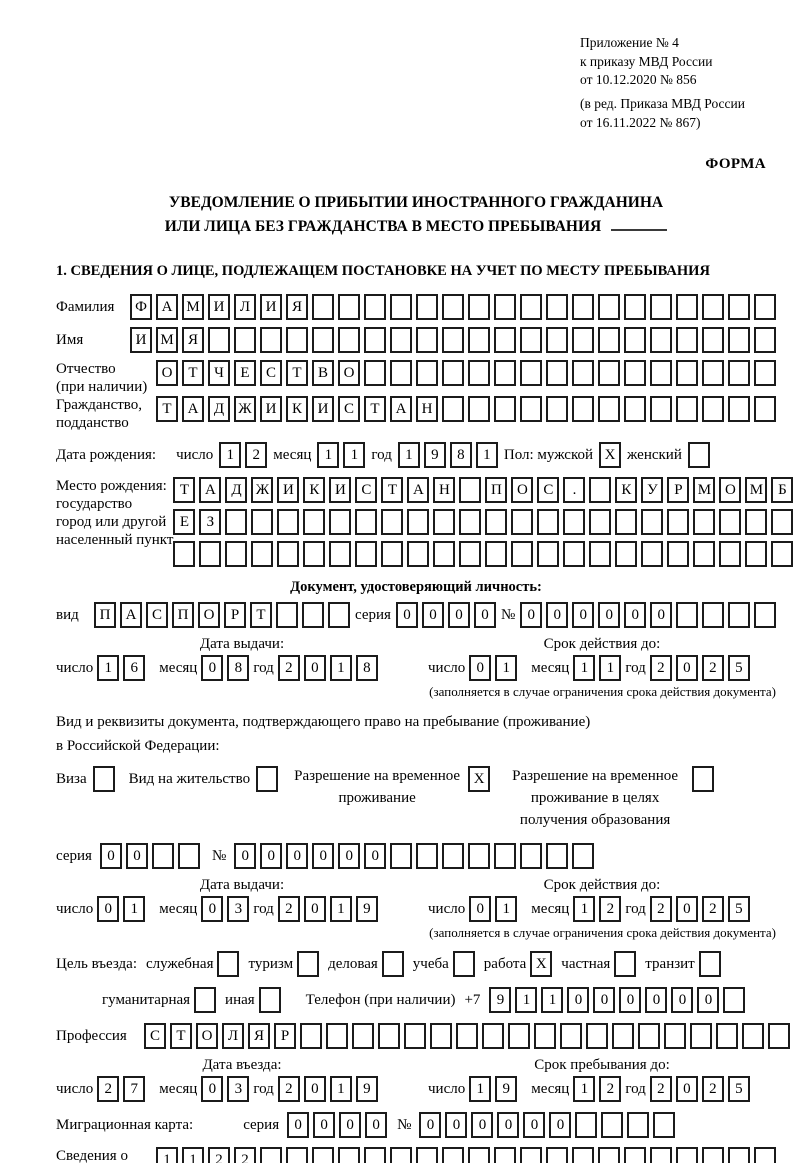 Image resolution: width=800 pixels, height=1163 pixels. What do you see at coordinates (141, 307) in the screenshot?
I see `char-box: Ф` at bounding box center [141, 307].